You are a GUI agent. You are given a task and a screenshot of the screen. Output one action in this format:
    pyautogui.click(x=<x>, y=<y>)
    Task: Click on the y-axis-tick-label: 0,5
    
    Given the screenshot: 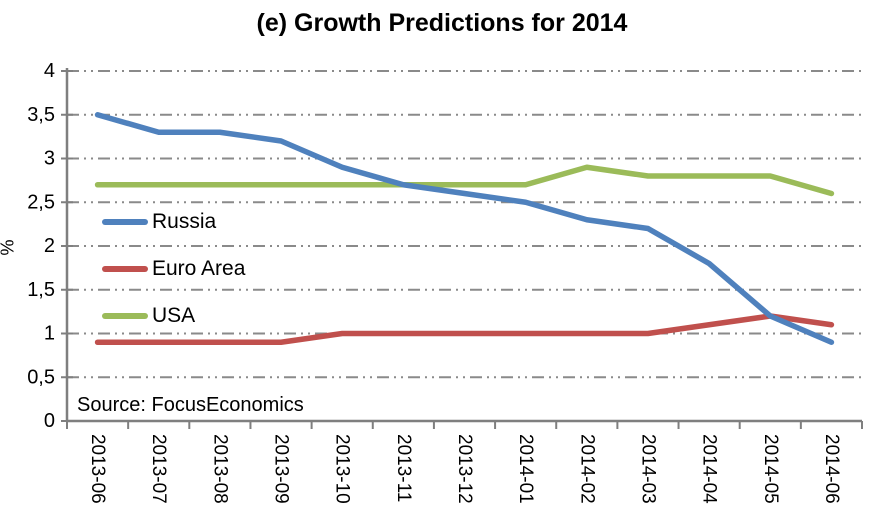 What is the action you would take?
    pyautogui.click(x=41, y=377)
    